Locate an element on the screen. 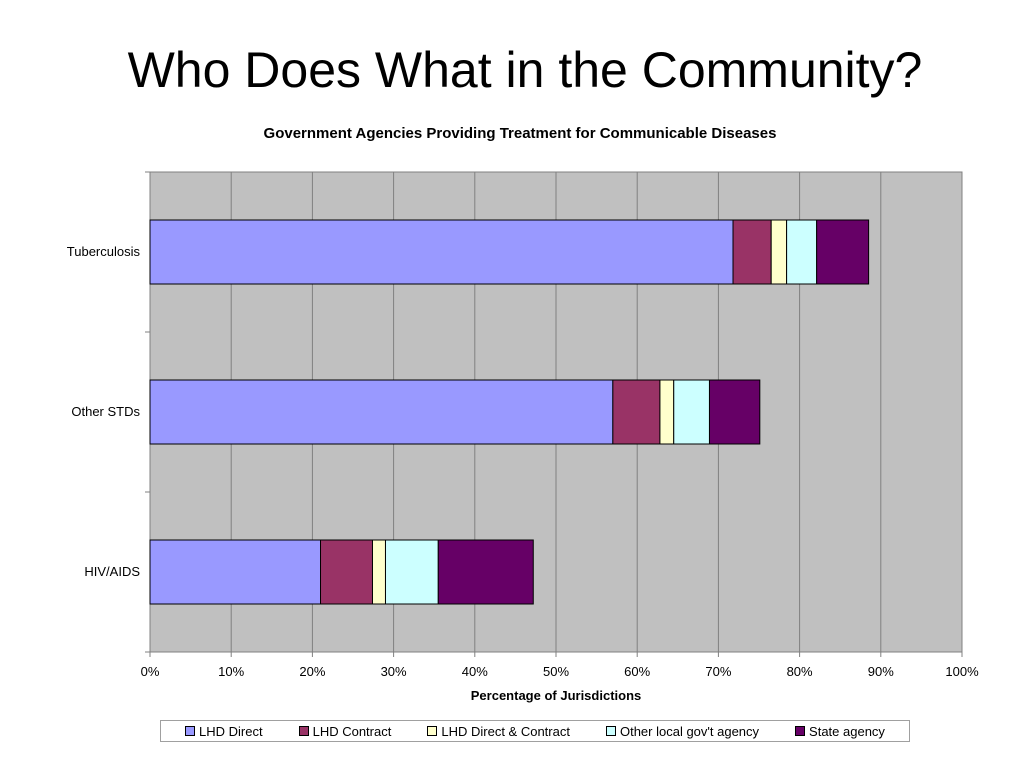 The width and height of the screenshot is (1024, 768). x-tick-label: 50% is located at coordinates (556, 671).